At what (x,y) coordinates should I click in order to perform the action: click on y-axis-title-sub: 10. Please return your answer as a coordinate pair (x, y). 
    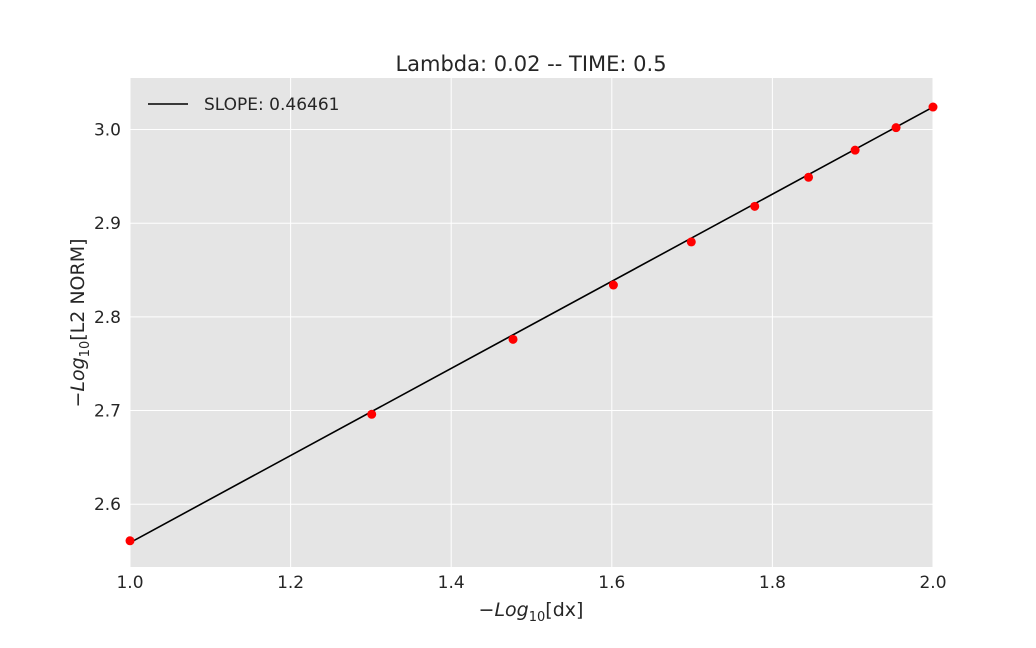
    Looking at the image, I should click on (85, 349).